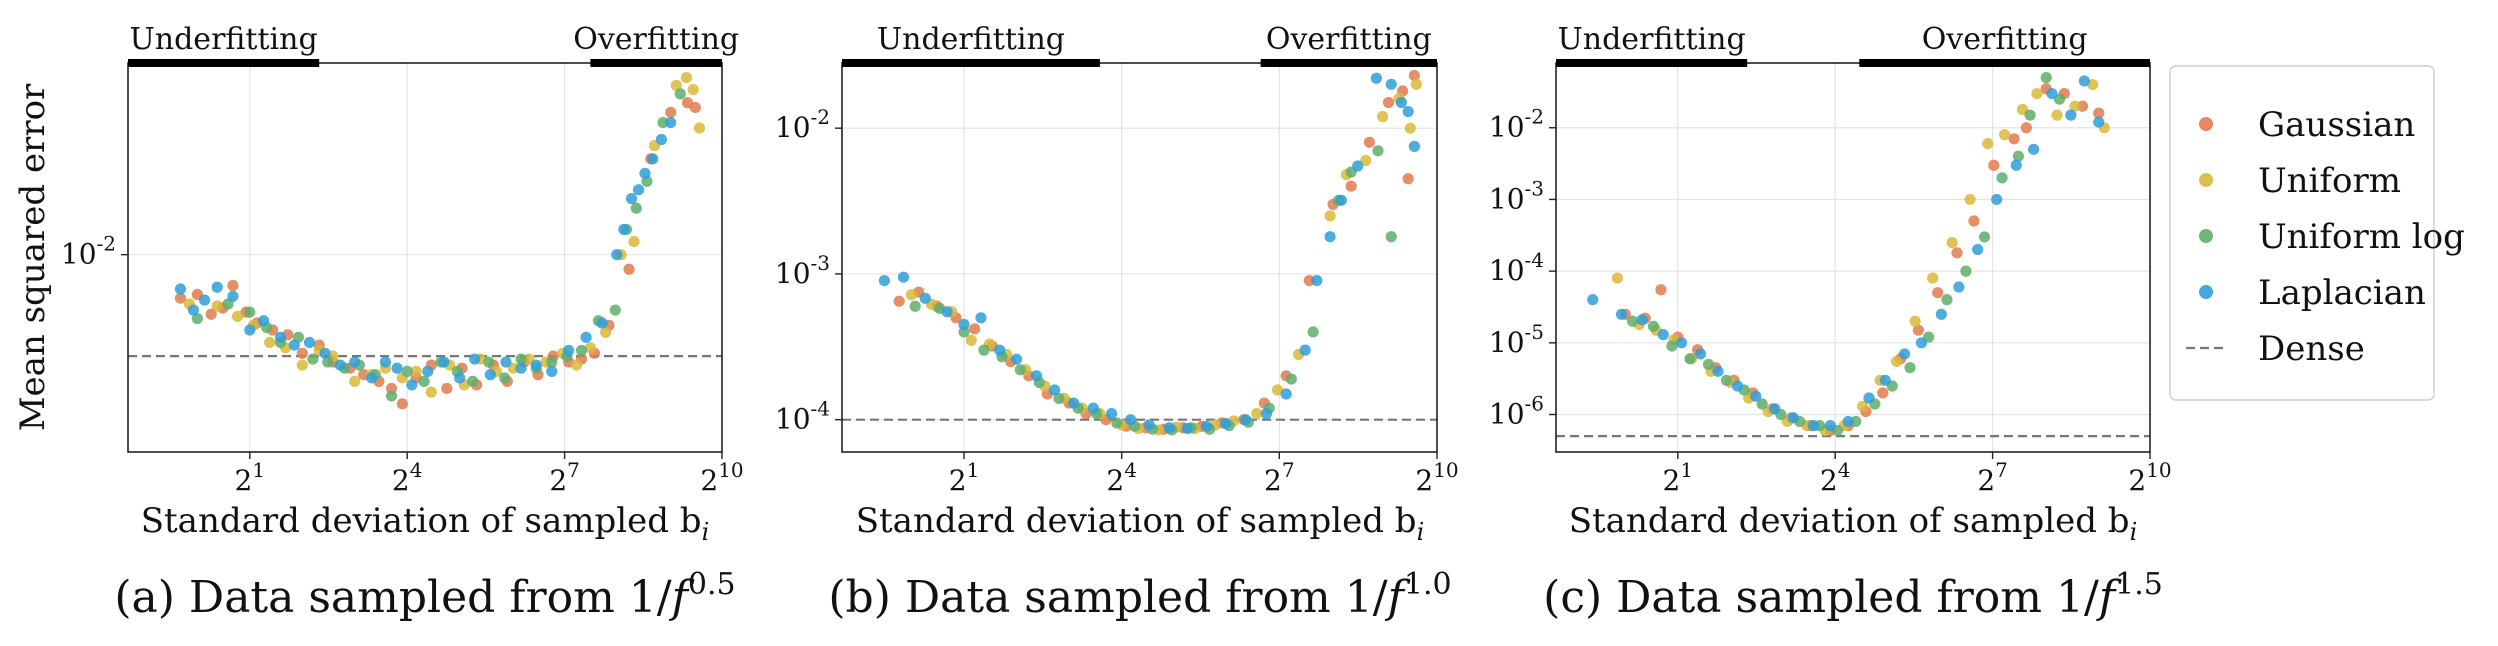 The height and width of the screenshot is (646, 2498). I want to click on y-tick-base: 10, so click(793, 273).